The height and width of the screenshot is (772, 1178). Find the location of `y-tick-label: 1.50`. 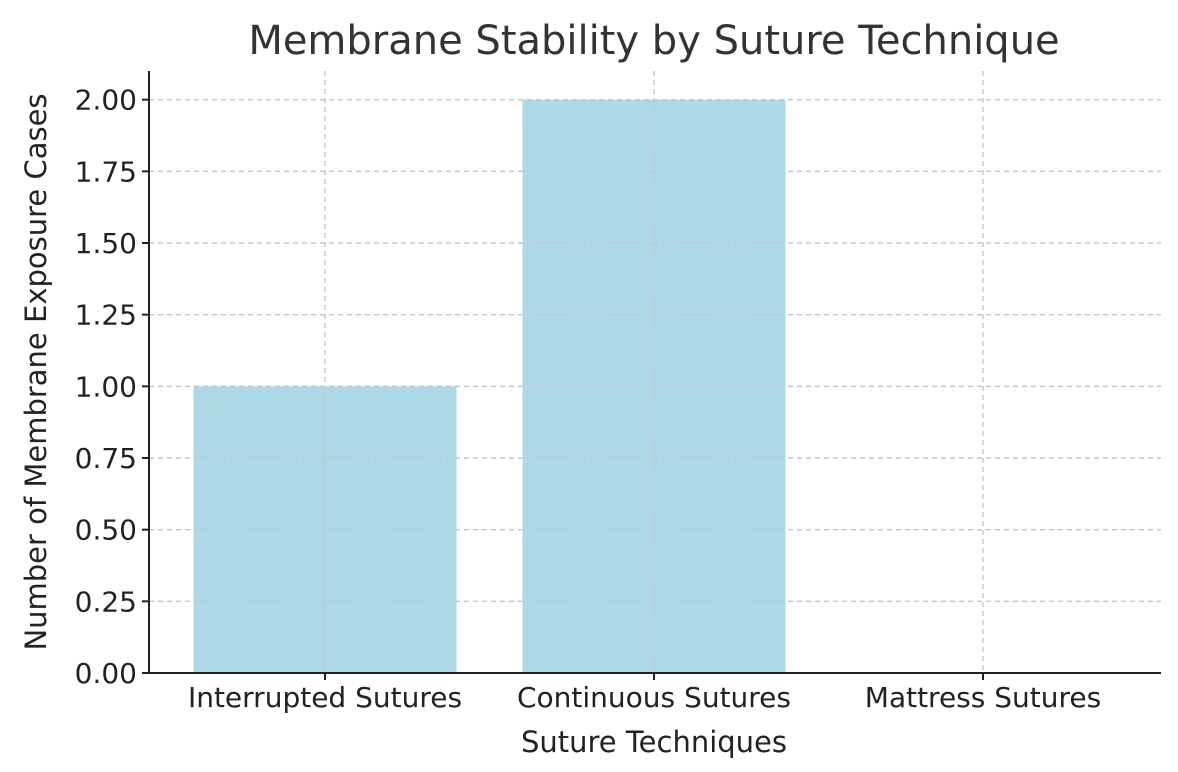

y-tick-label: 1.50 is located at coordinates (106, 243).